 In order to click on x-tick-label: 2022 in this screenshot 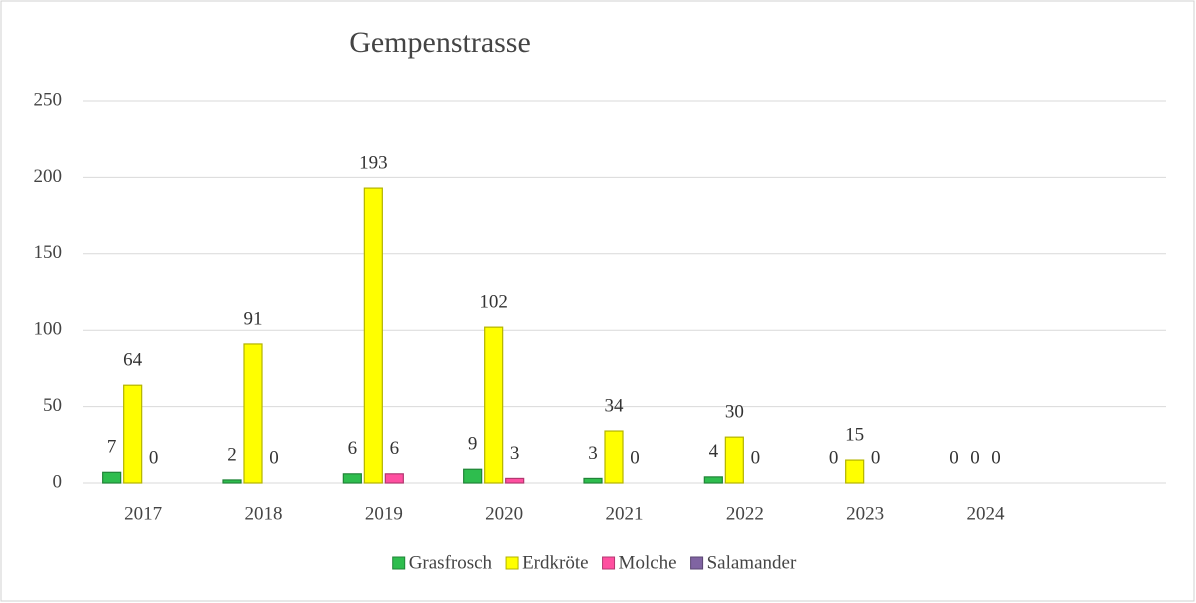, I will do `click(745, 513)`.